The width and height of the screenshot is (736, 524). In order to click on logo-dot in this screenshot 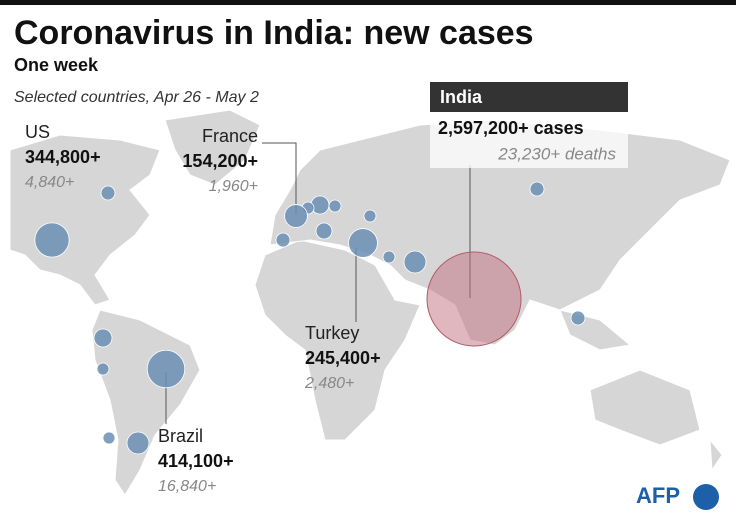, I will do `click(706, 497)`.